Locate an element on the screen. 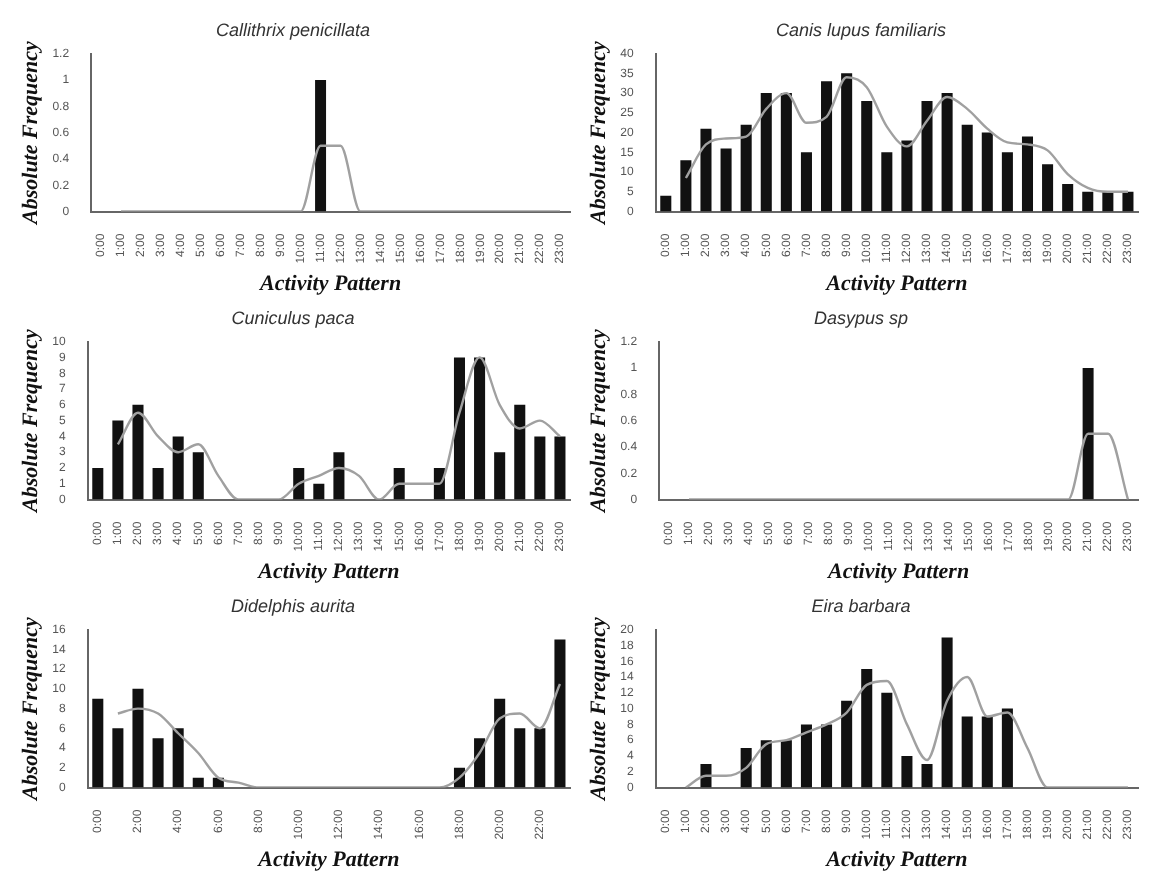 The width and height of the screenshot is (1166, 876). chart-title: Callithrix penicillata is located at coordinates (293, 29).